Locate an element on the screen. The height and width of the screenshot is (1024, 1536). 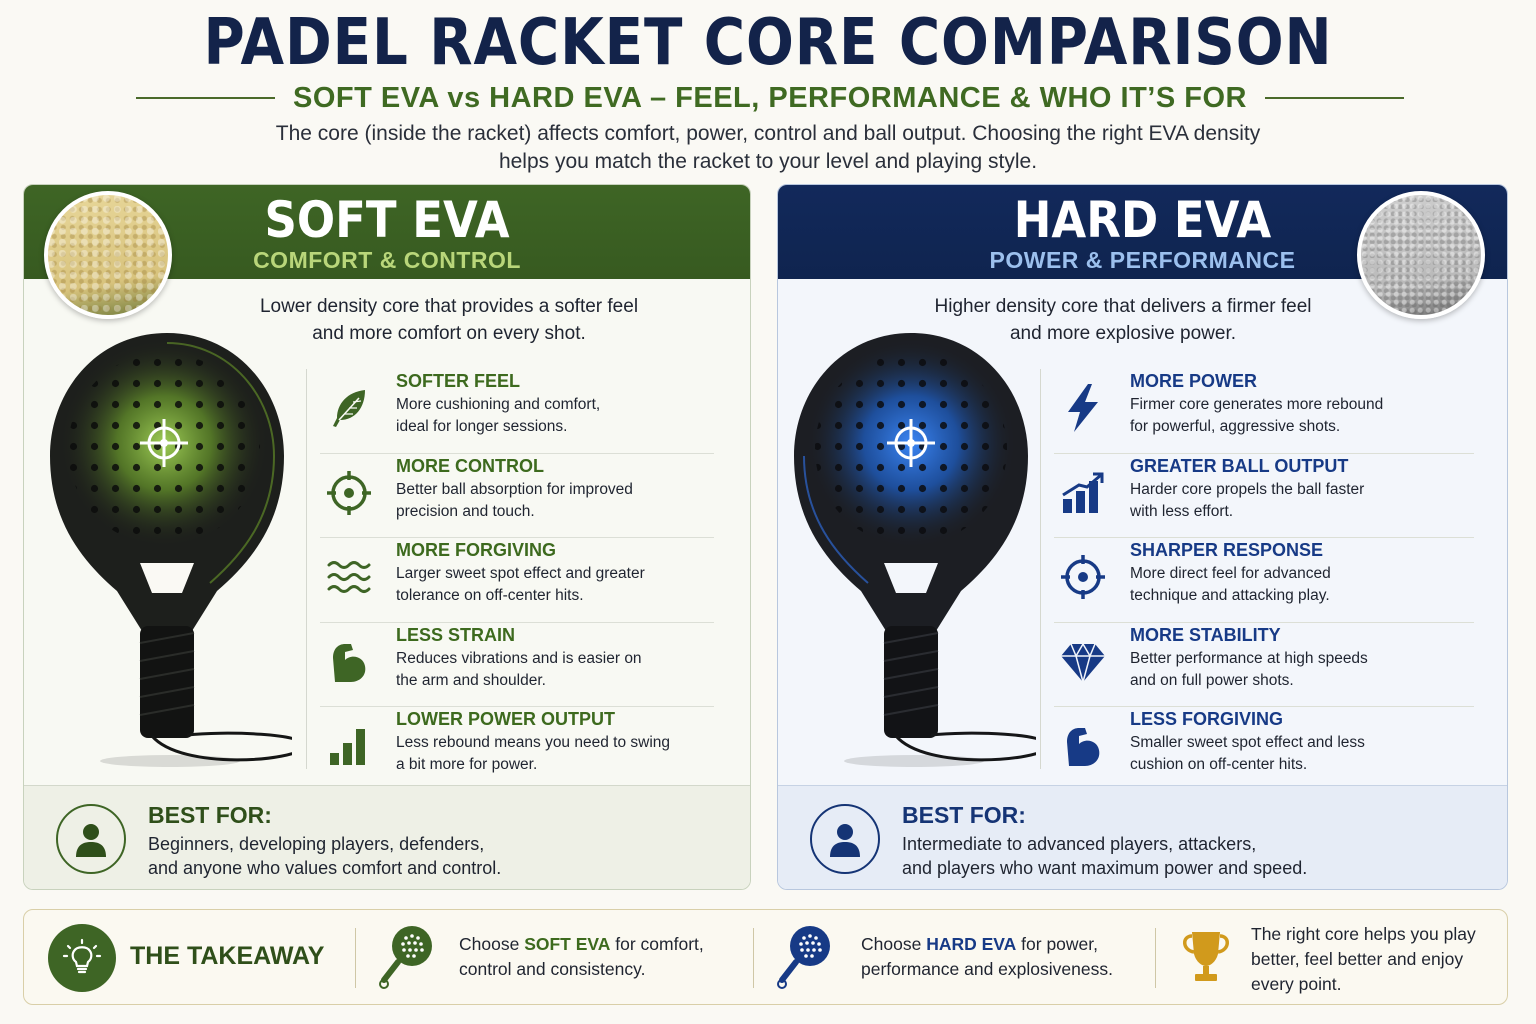
hard-eva-tagline: POWER & PERFORMANCE is located at coordinates (1142, 260).